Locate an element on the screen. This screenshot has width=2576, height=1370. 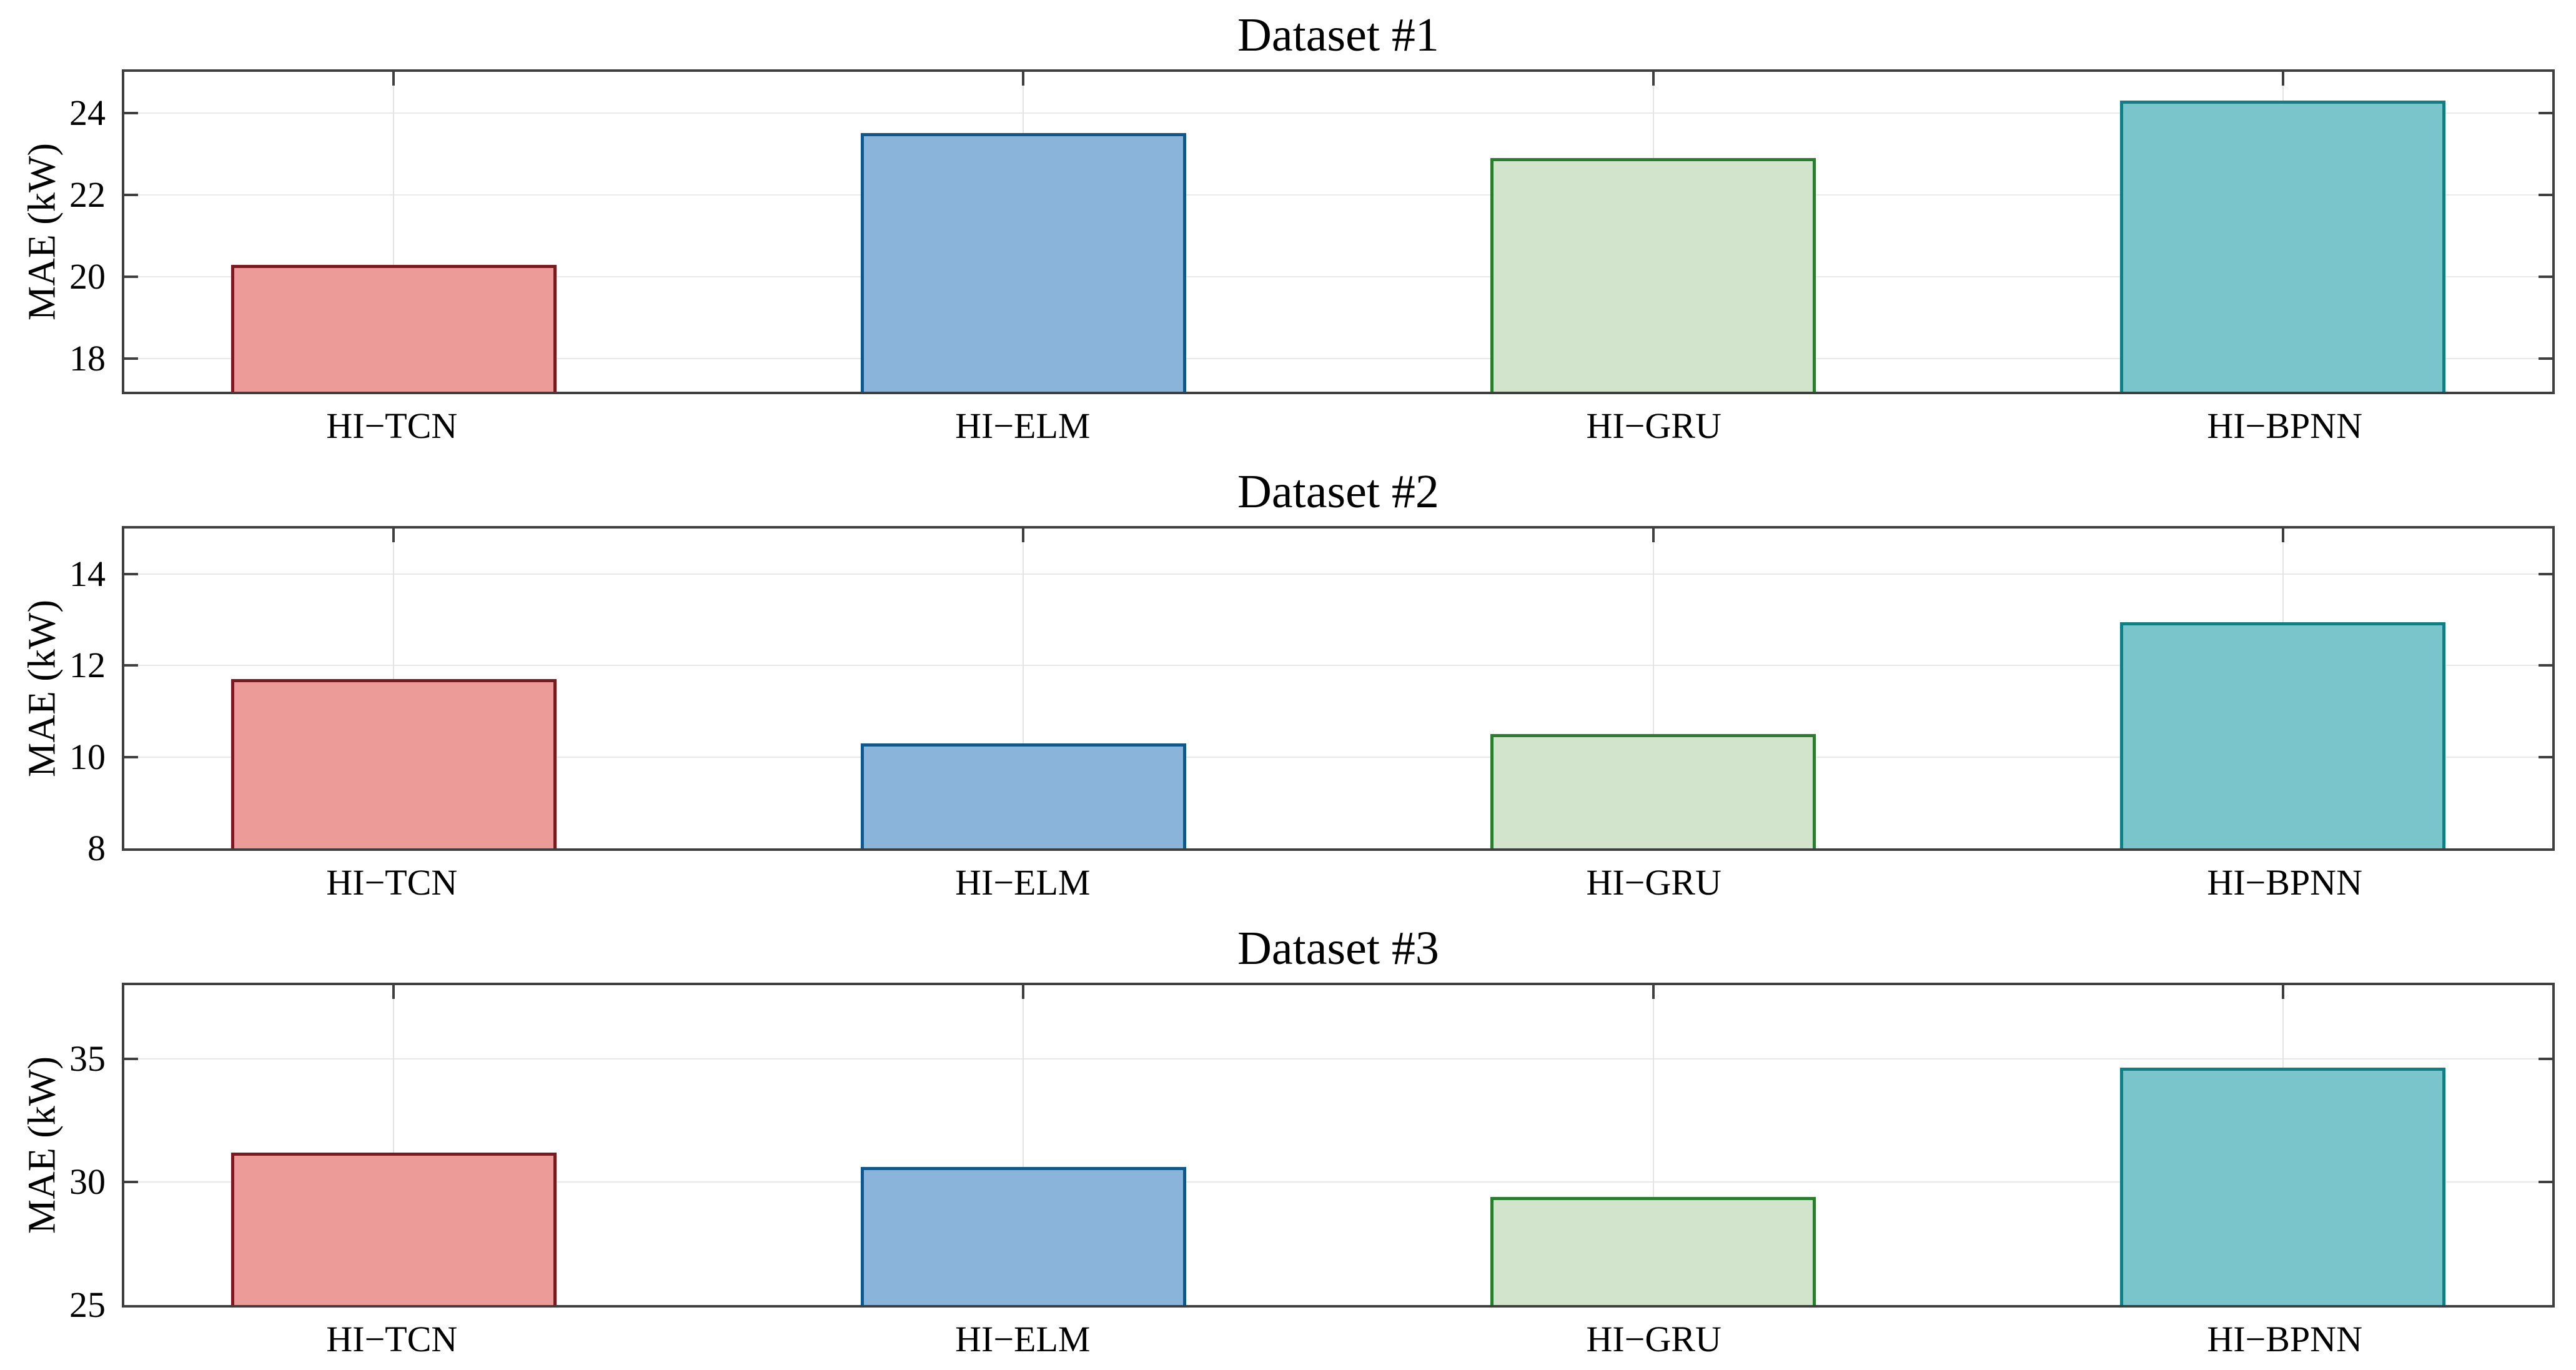
y-tick-label: 30 is located at coordinates (87, 1182).